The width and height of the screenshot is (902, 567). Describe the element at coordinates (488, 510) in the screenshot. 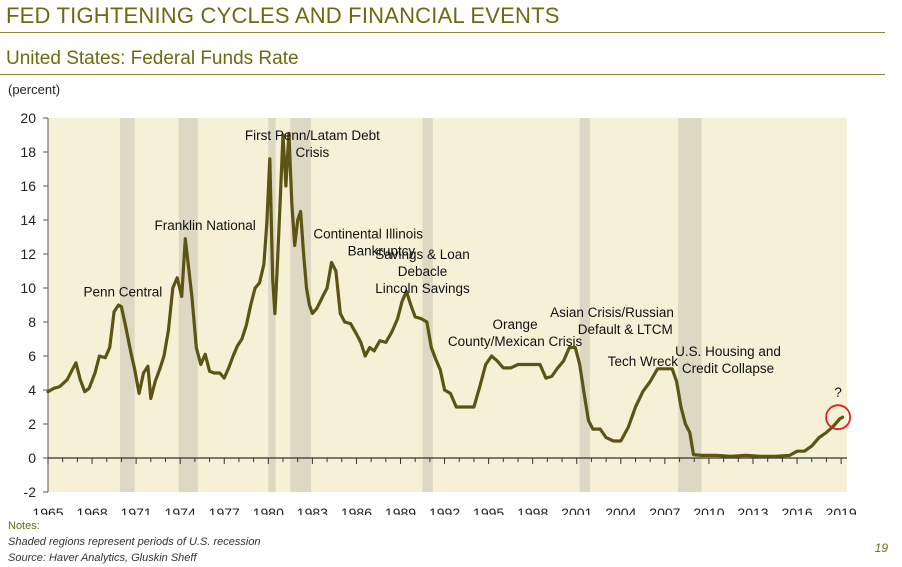

I see `x-tick-label: 1995` at that location.